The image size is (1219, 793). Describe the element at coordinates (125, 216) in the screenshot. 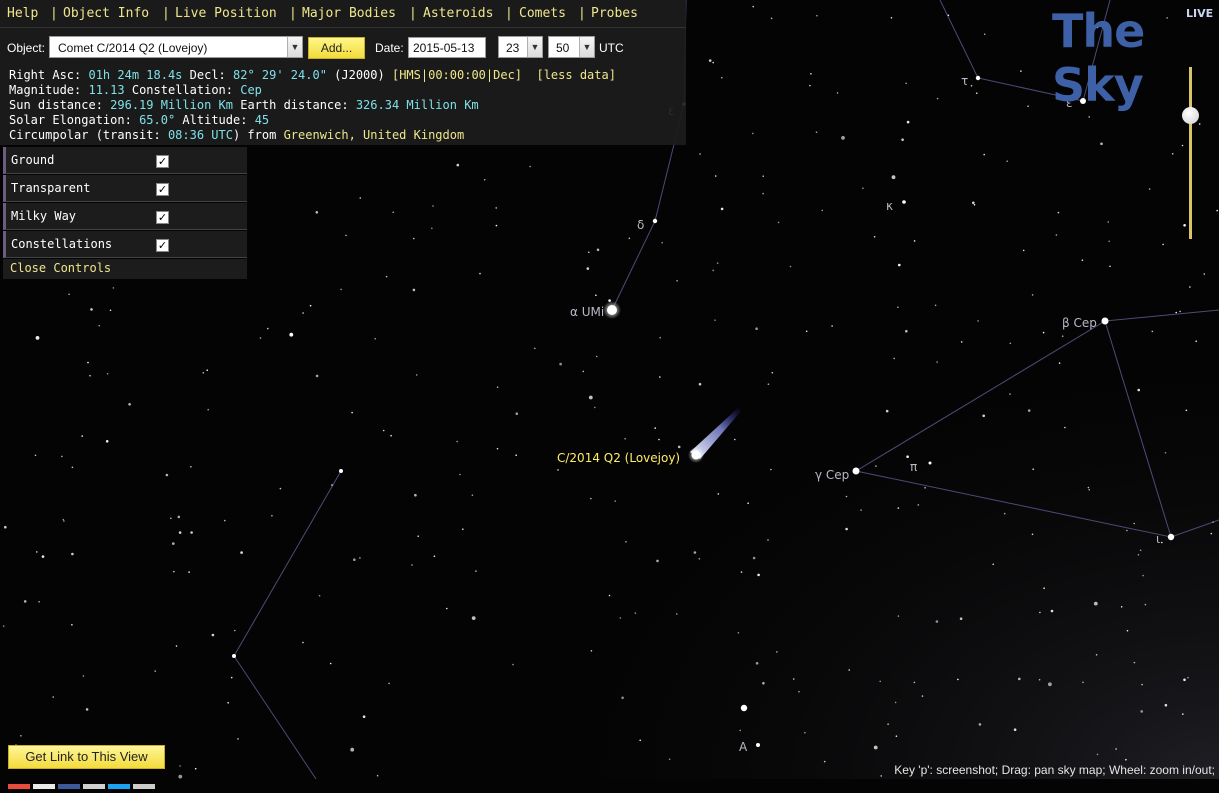

I see `control-milky-way: Milky Way ✓` at that location.